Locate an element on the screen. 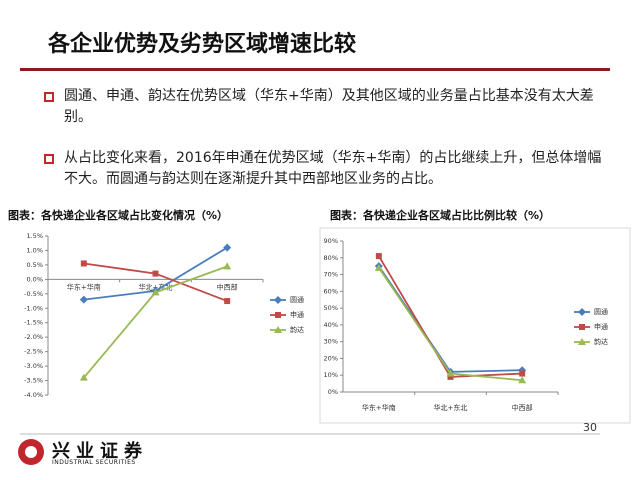  y-tick-label: 80% is located at coordinates (331, 258).